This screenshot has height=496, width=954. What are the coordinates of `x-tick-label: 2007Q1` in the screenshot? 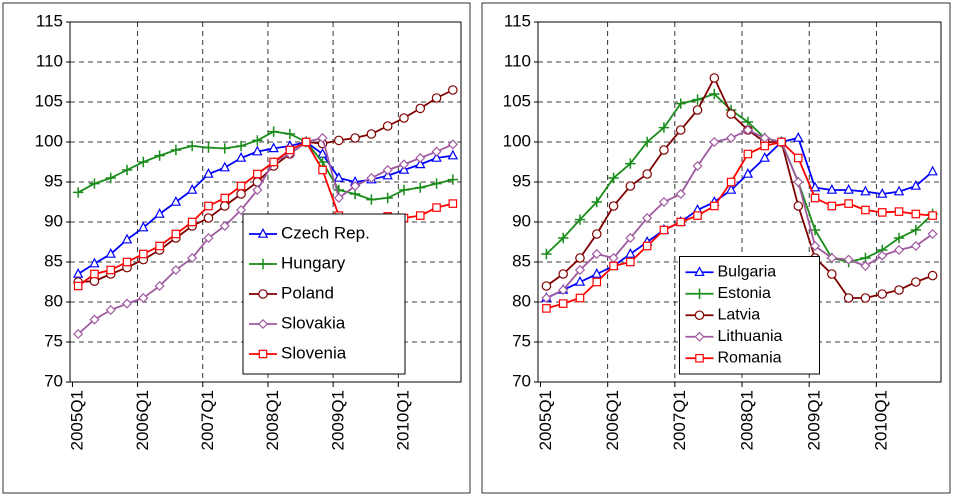 It's located at (679, 420).